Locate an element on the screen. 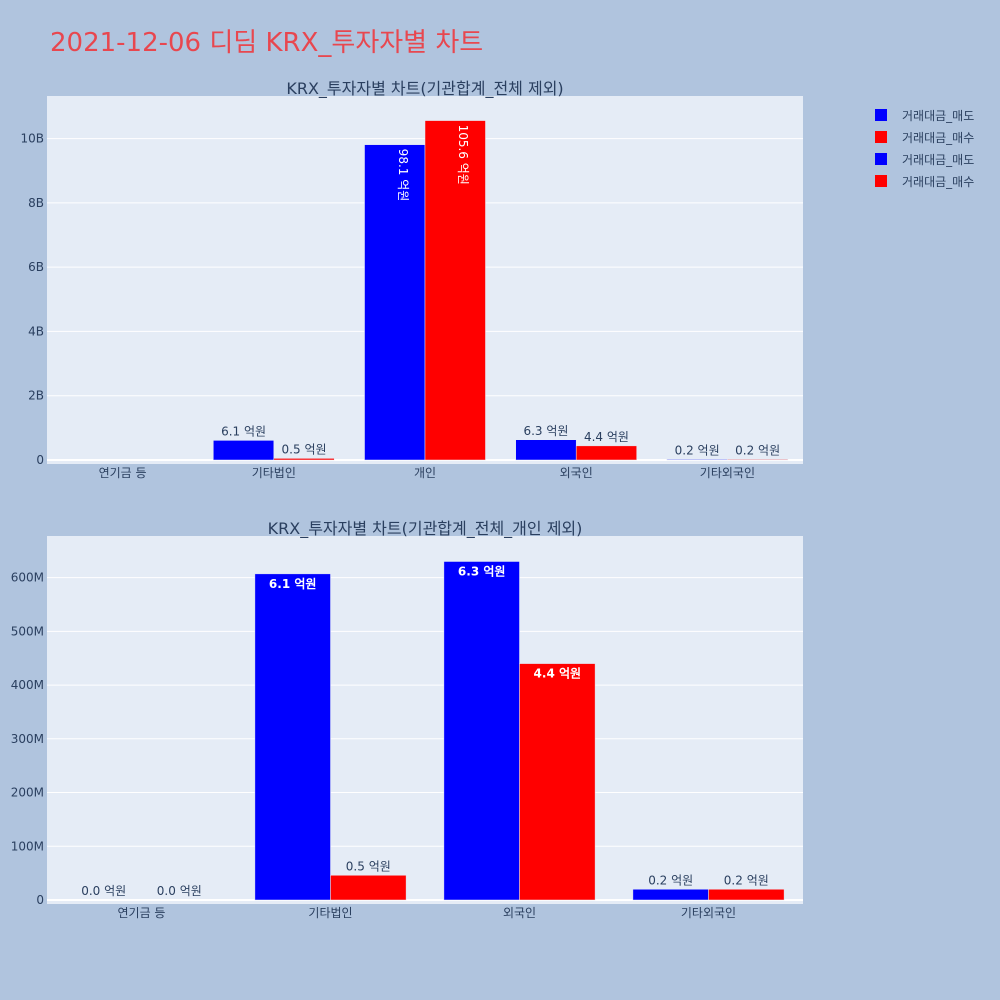 This screenshot has width=1000, height=1000. y-tick-label: 300M is located at coordinates (27, 739).